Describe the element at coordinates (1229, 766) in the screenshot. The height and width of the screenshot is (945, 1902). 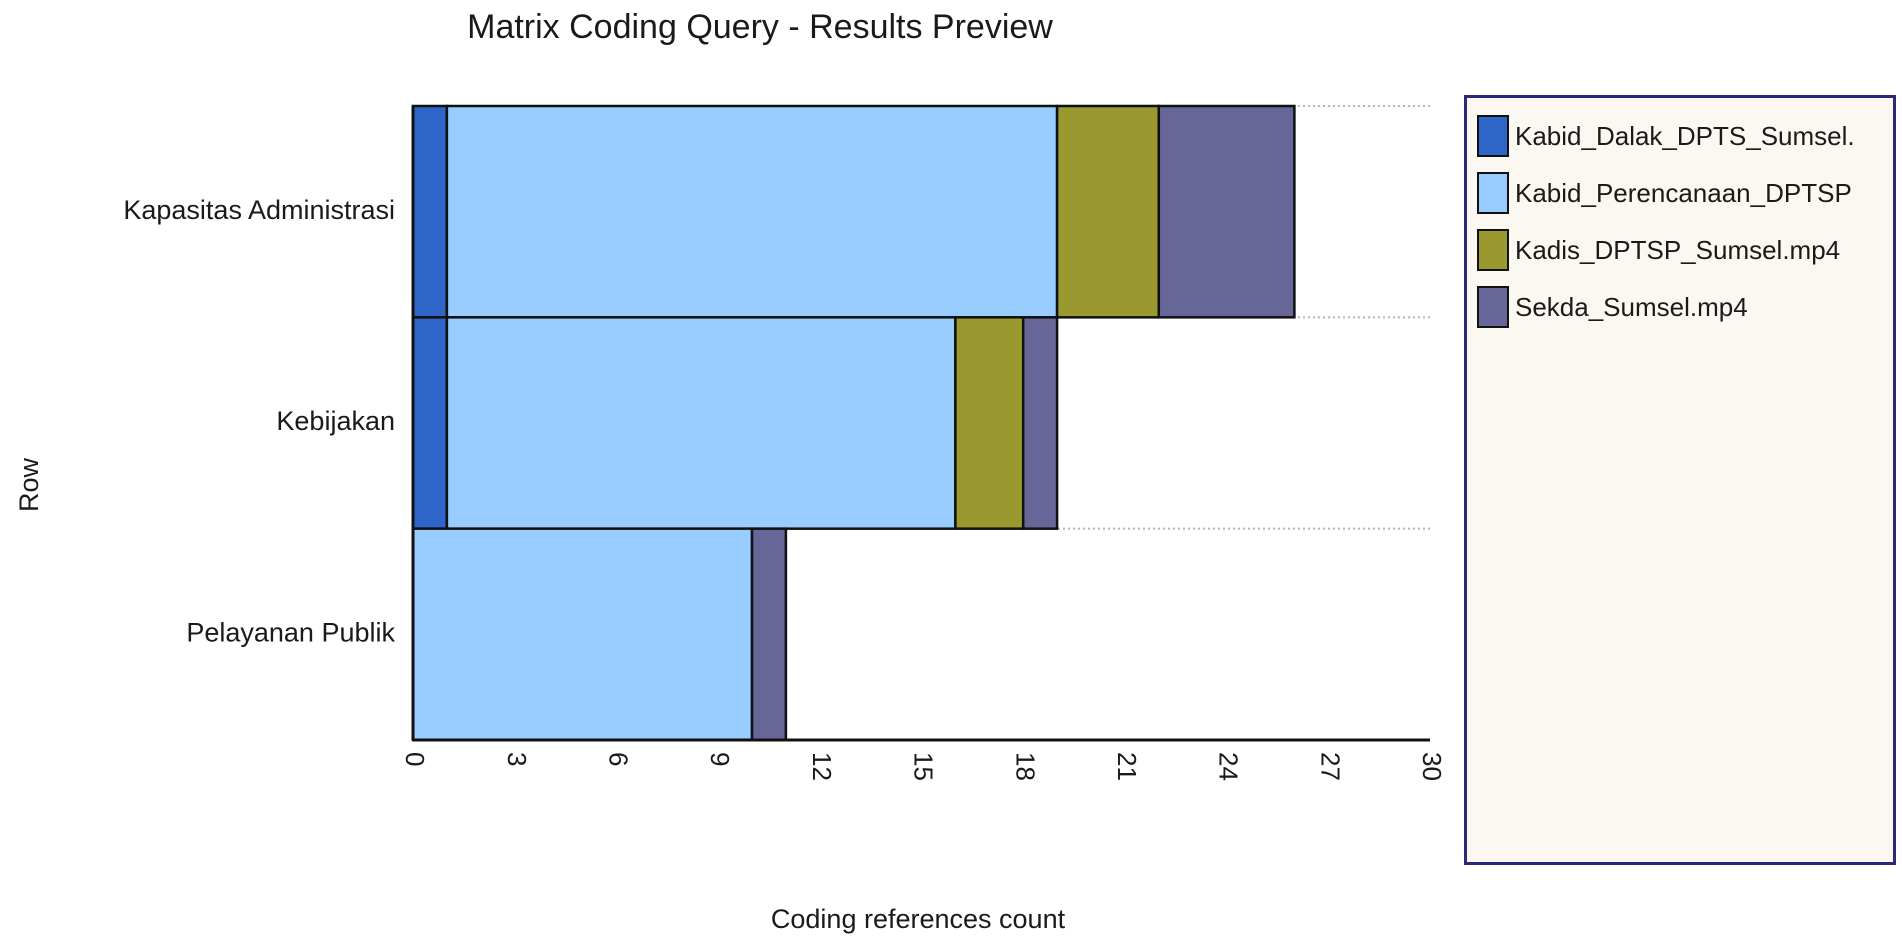
I see `x-tick-label: 24` at that location.